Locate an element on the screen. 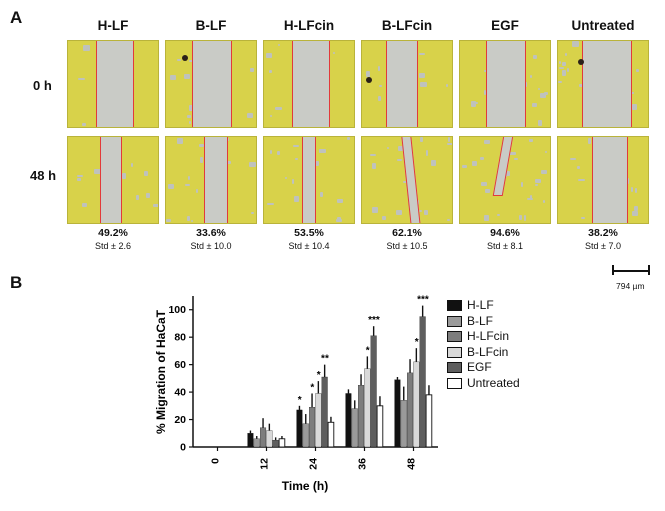 This screenshot has width=665, height=511. y-tick-label: 0 is located at coordinates (183, 448).